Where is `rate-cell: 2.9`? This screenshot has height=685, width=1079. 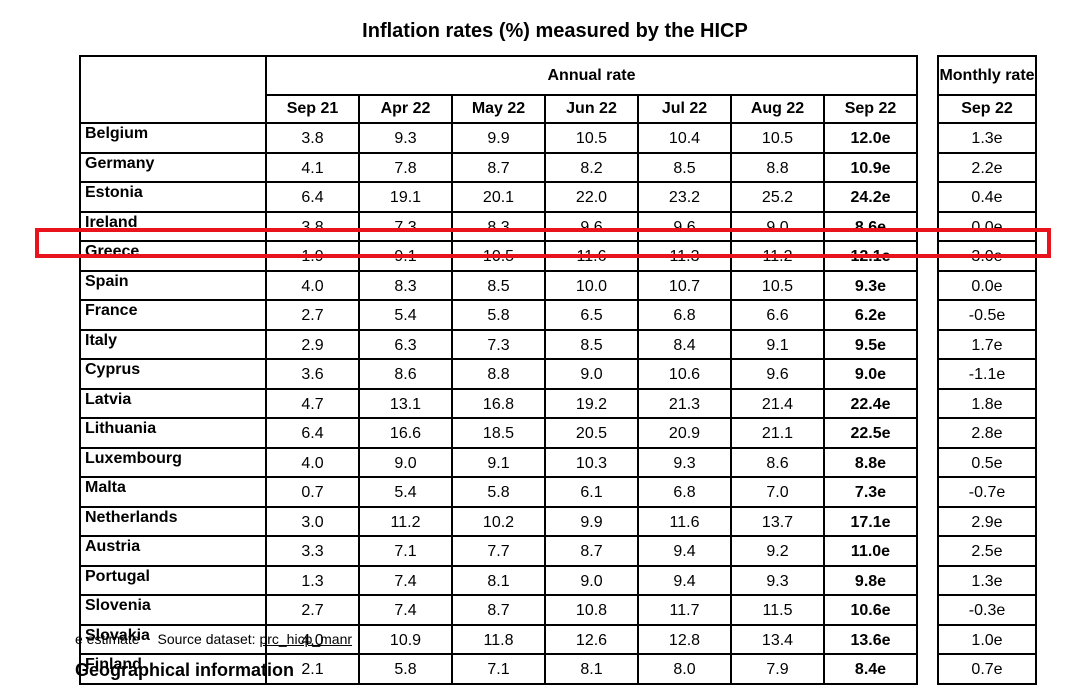
rate-cell: 2.9 is located at coordinates (312, 344).